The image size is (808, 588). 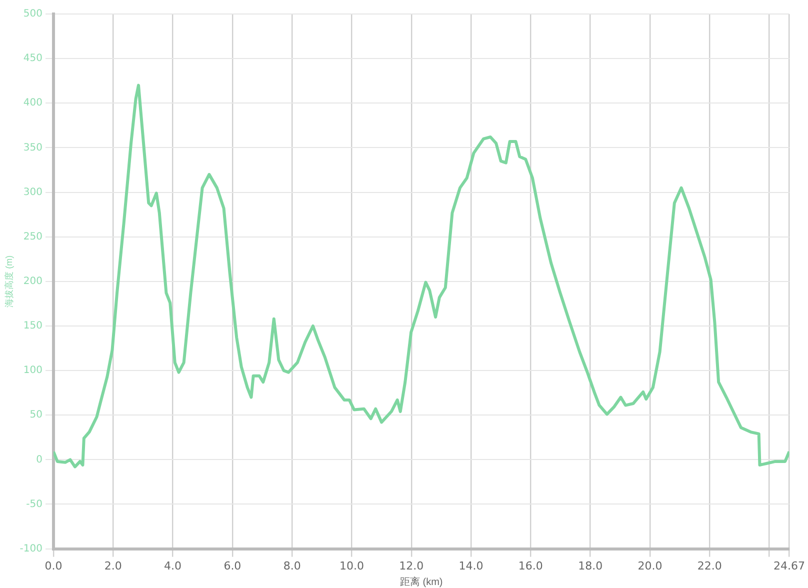 What do you see at coordinates (32, 281) in the screenshot?
I see `y-tick-label: 200` at bounding box center [32, 281].